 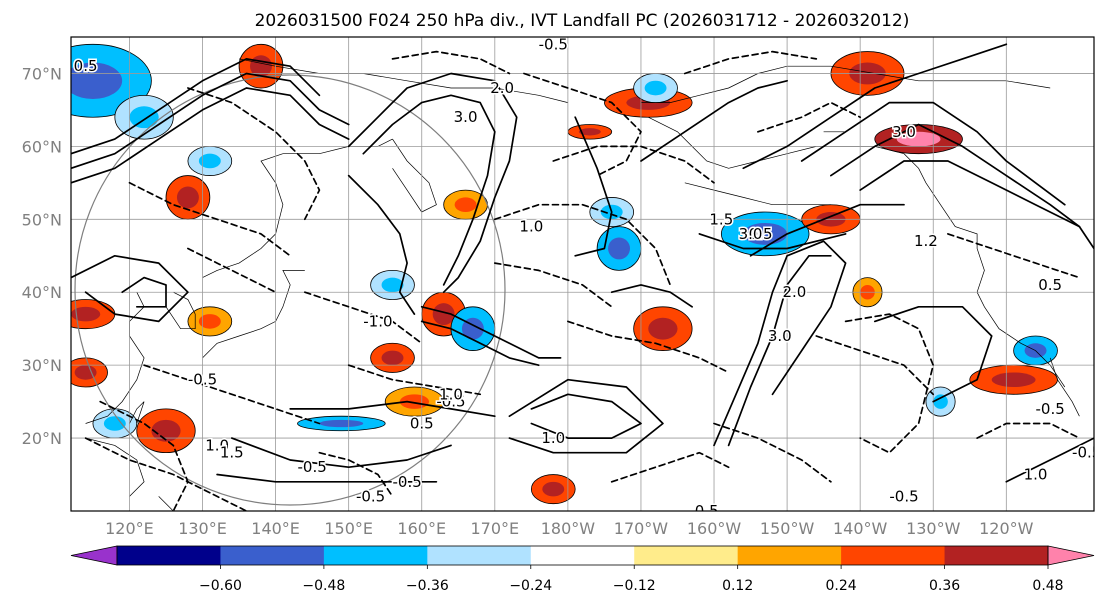 What do you see at coordinates (933, 528) in the screenshot?
I see `lon-tick-label: 130°W` at bounding box center [933, 528].